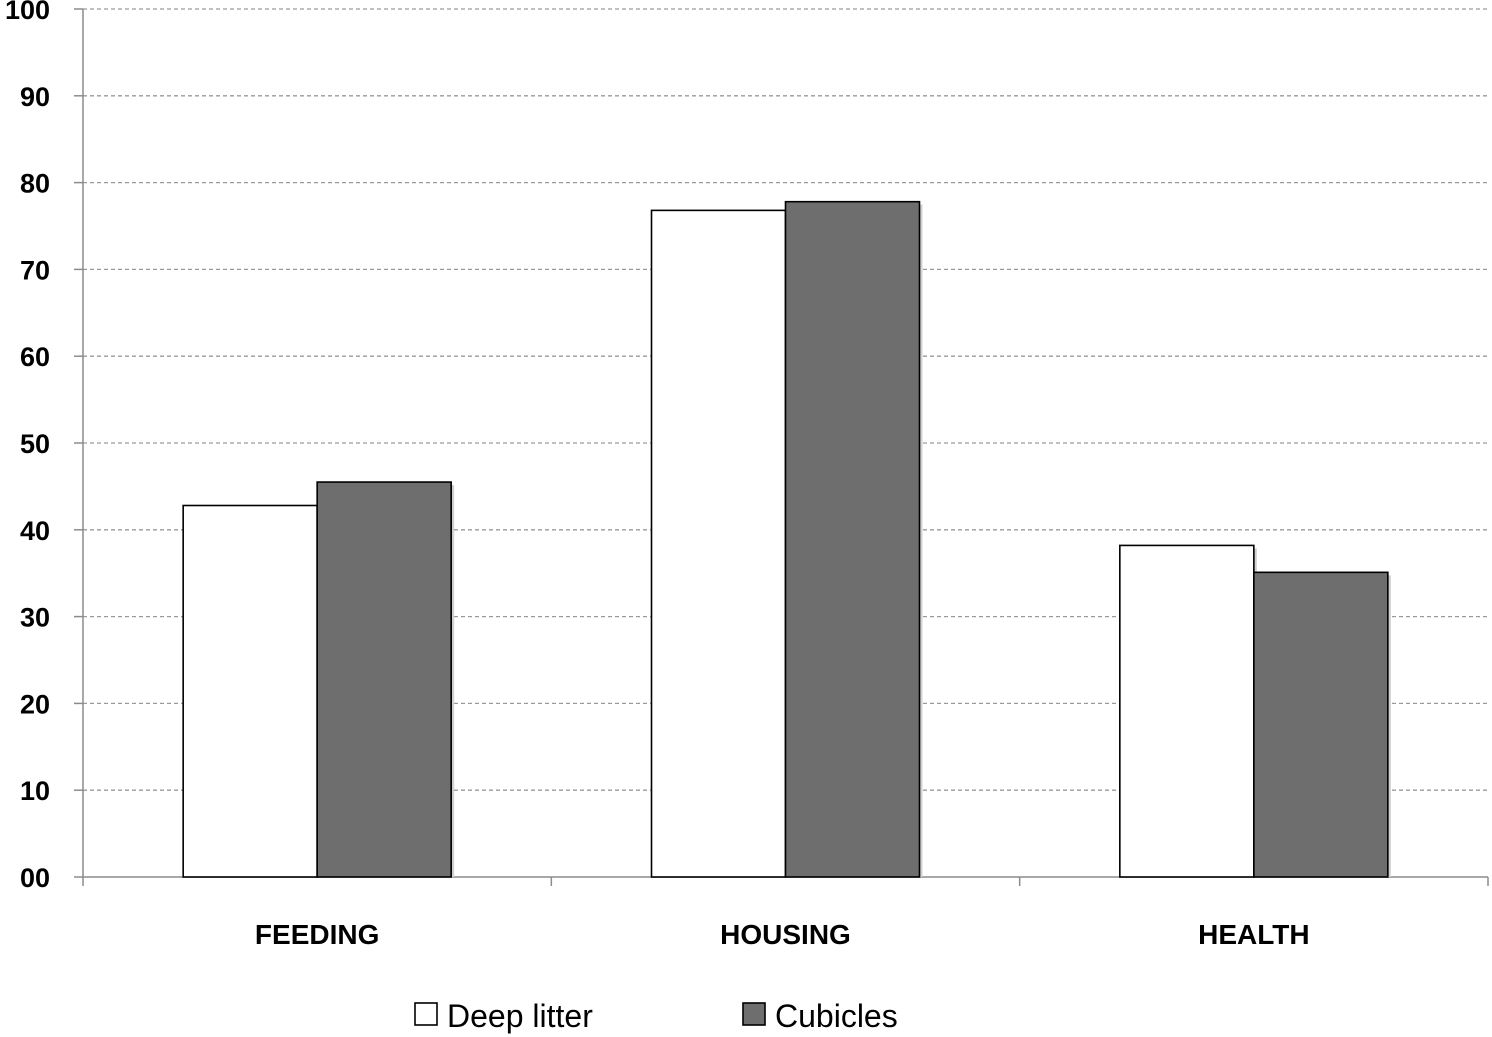 This screenshot has height=1037, width=1492. I want to click on legend-label: Deep litter, so click(520, 1016).